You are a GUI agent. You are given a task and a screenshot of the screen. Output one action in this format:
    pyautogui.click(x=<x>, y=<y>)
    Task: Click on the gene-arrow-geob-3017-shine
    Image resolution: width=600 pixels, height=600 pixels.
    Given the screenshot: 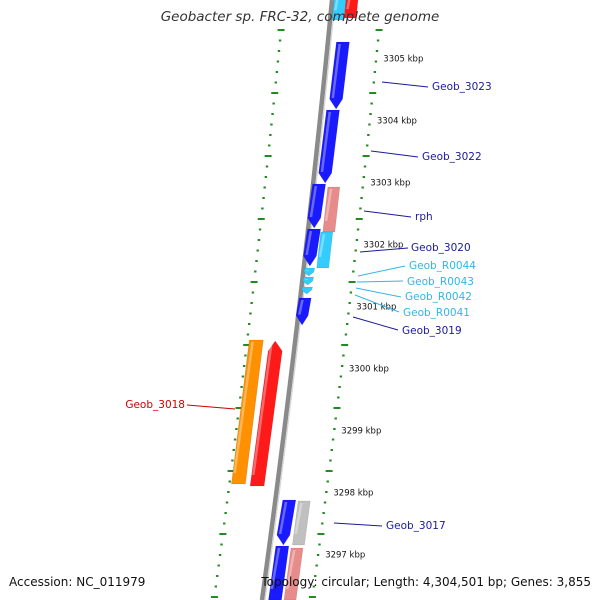 What is the action you would take?
    pyautogui.click(x=283, y=518)
    